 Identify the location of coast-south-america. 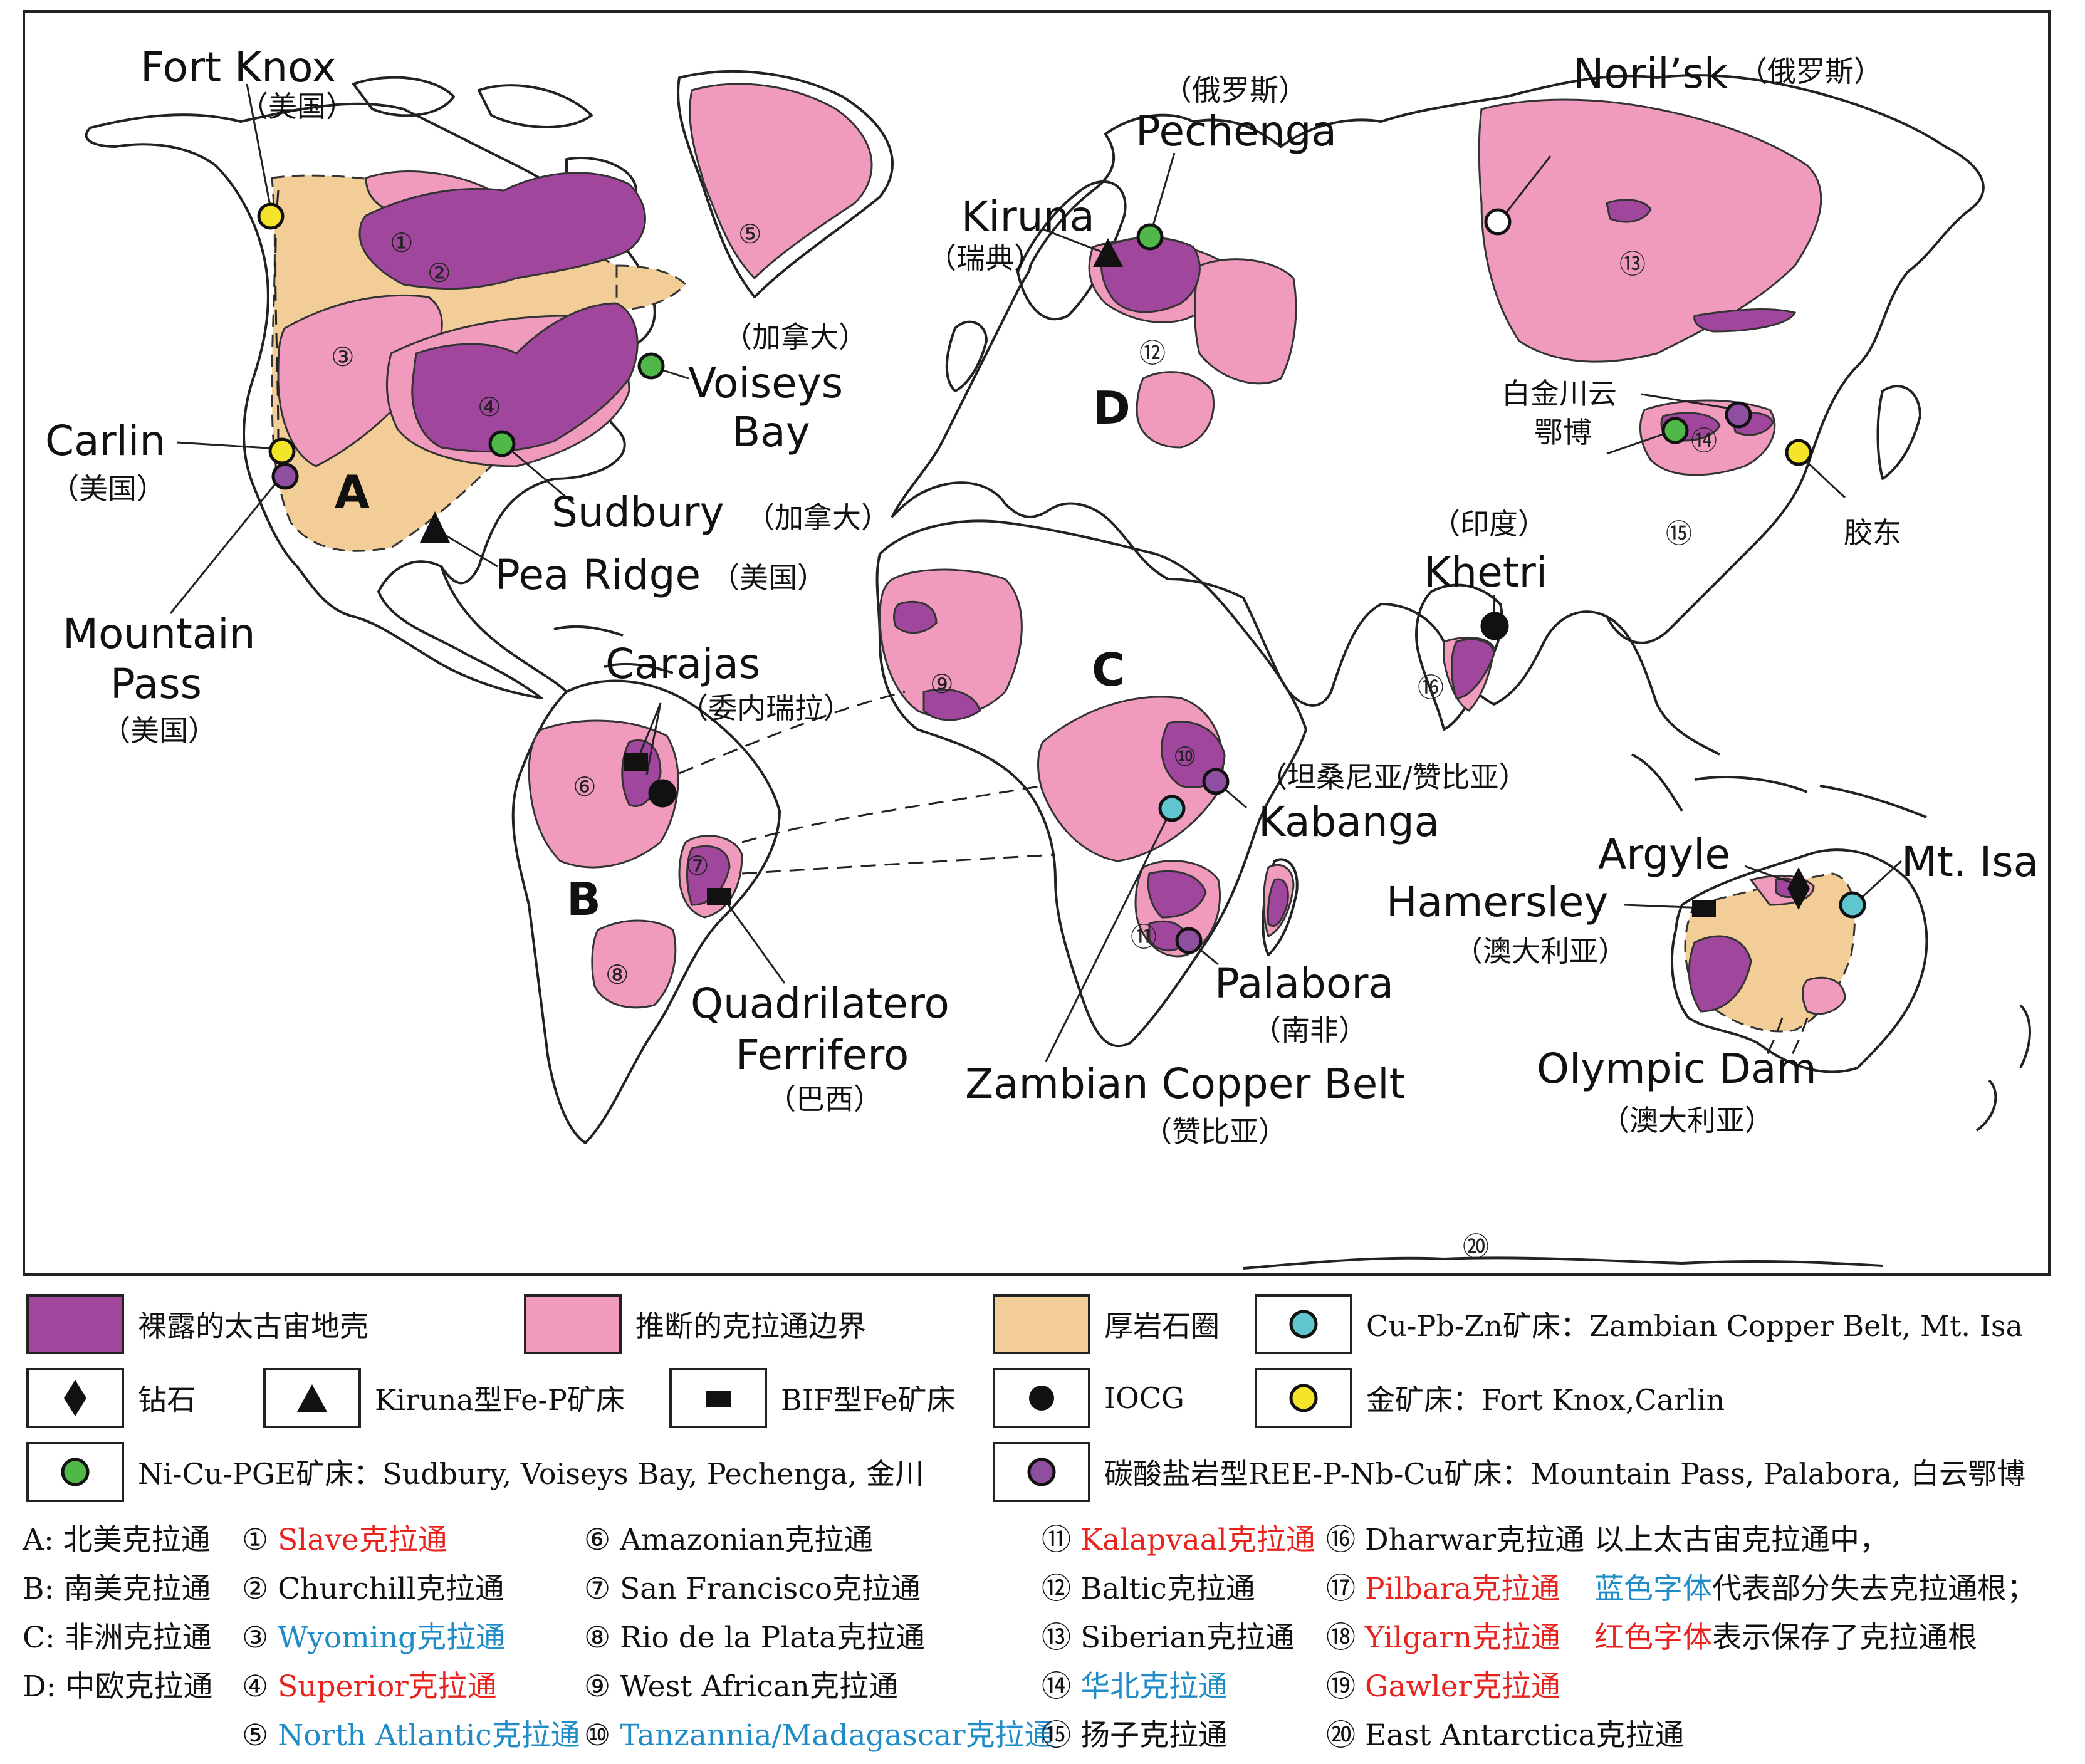
(646, 911).